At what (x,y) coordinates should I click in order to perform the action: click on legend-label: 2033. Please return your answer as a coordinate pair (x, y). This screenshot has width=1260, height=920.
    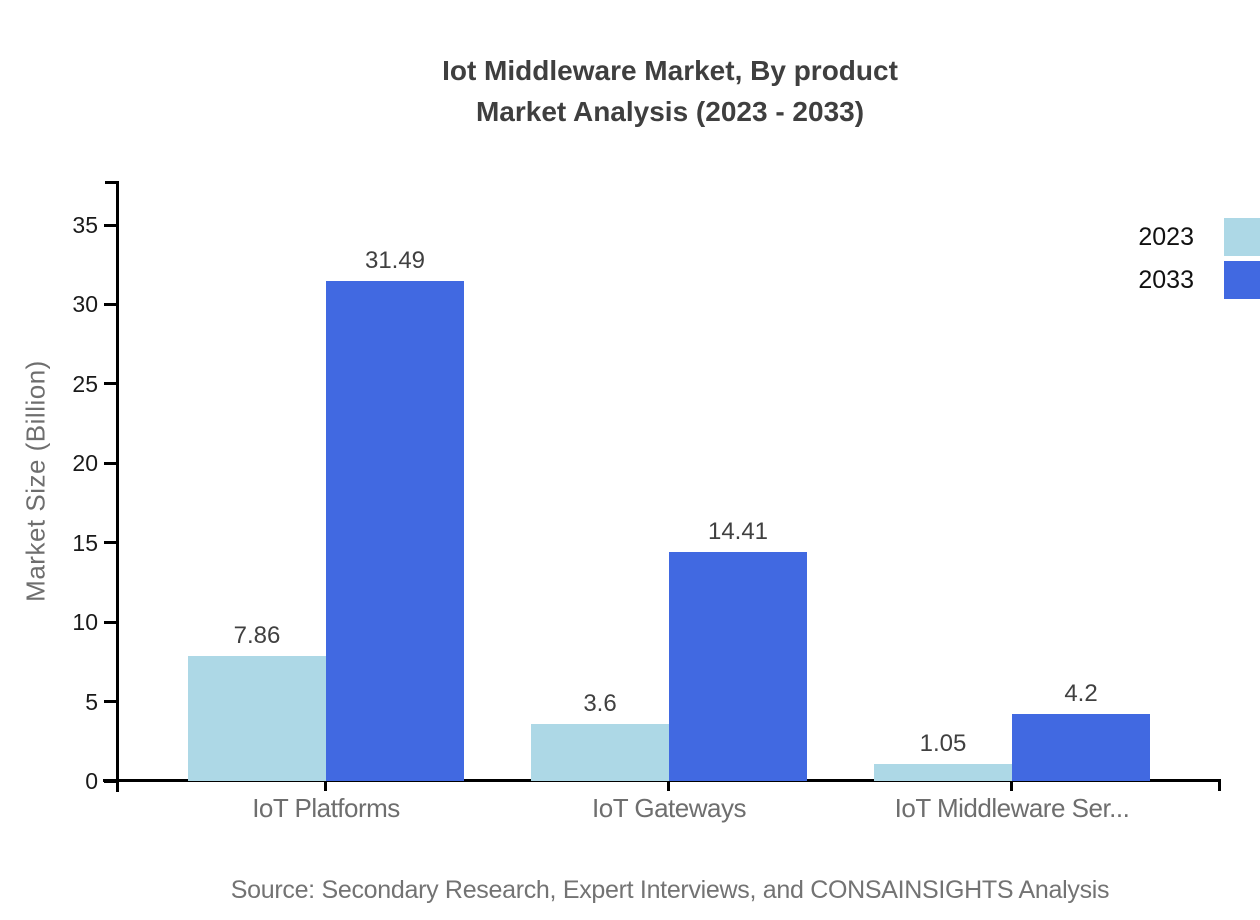
    Looking at the image, I should click on (1166, 279).